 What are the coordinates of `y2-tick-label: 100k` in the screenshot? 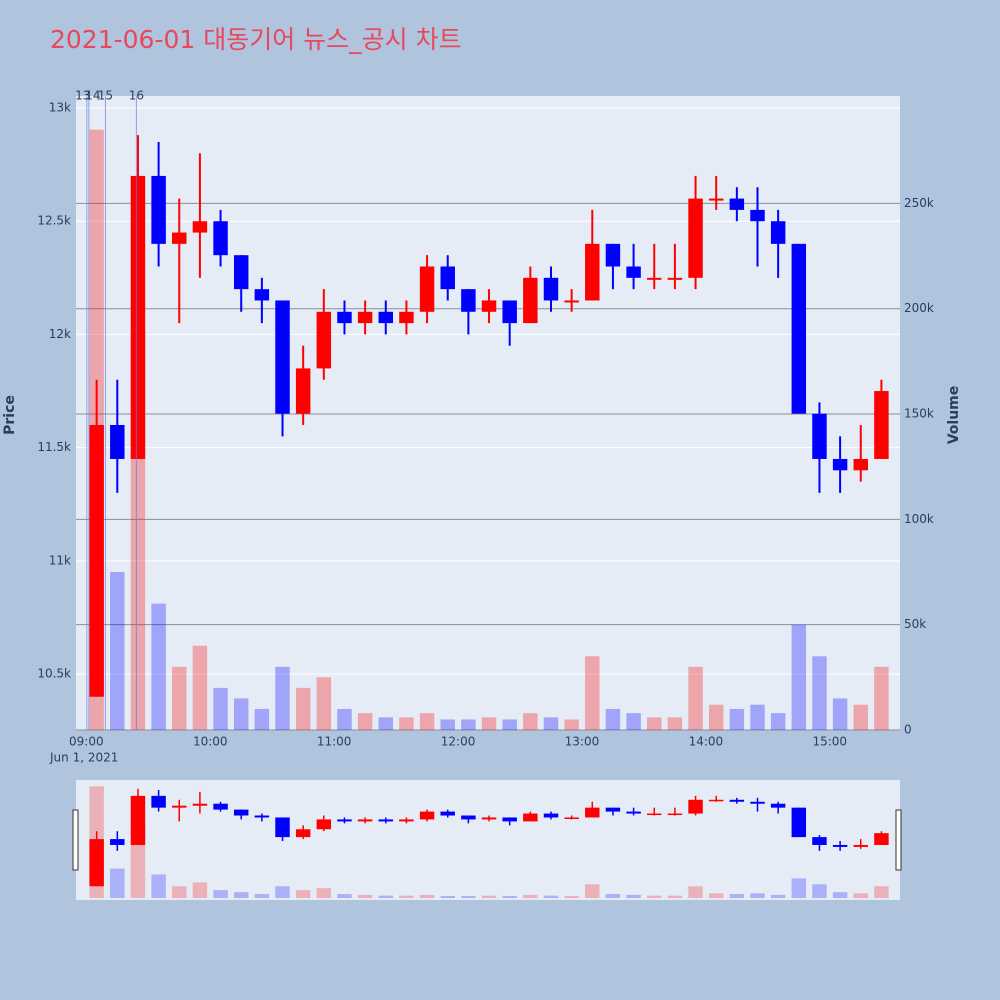 It's located at (919, 519).